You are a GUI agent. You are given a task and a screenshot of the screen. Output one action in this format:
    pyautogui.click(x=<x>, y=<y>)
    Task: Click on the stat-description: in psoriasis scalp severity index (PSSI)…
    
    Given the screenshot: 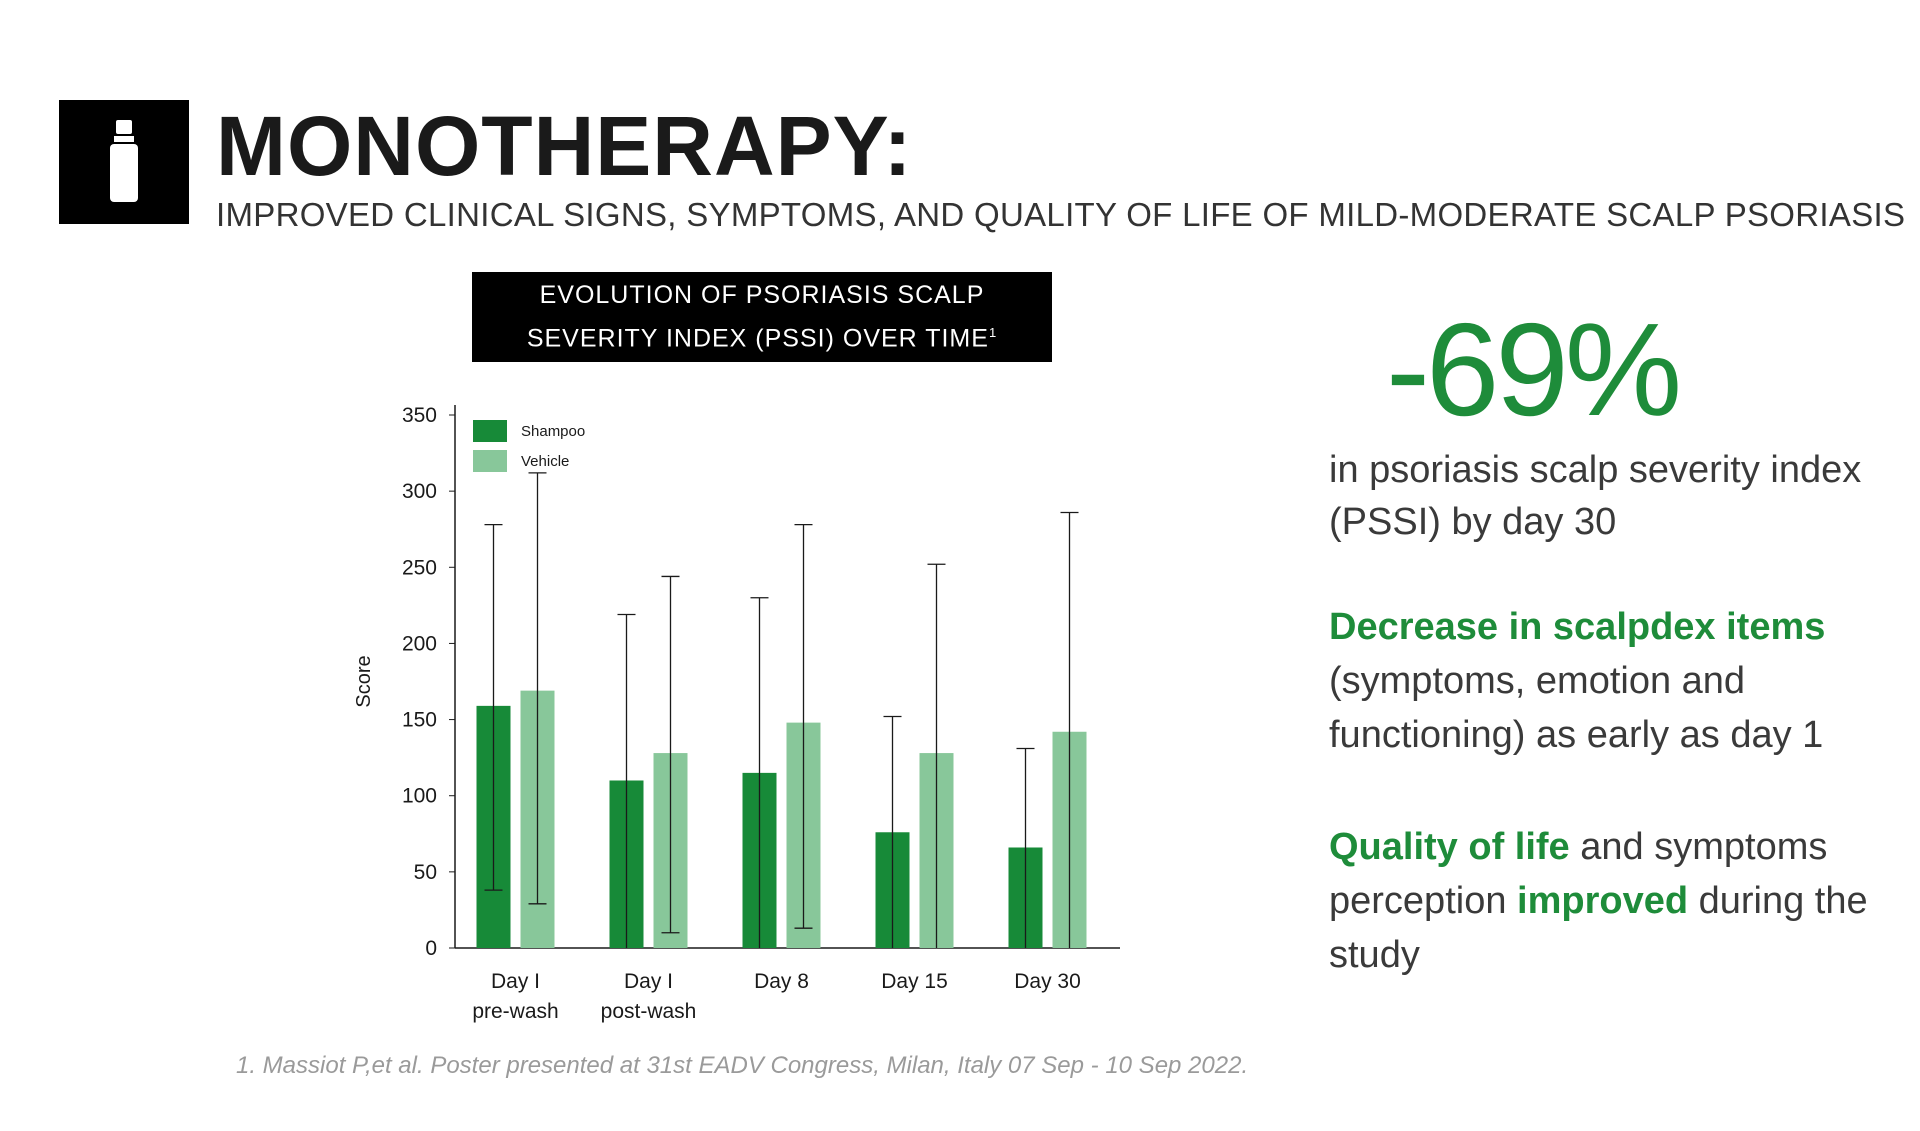 What is the action you would take?
    pyautogui.click(x=1595, y=496)
    